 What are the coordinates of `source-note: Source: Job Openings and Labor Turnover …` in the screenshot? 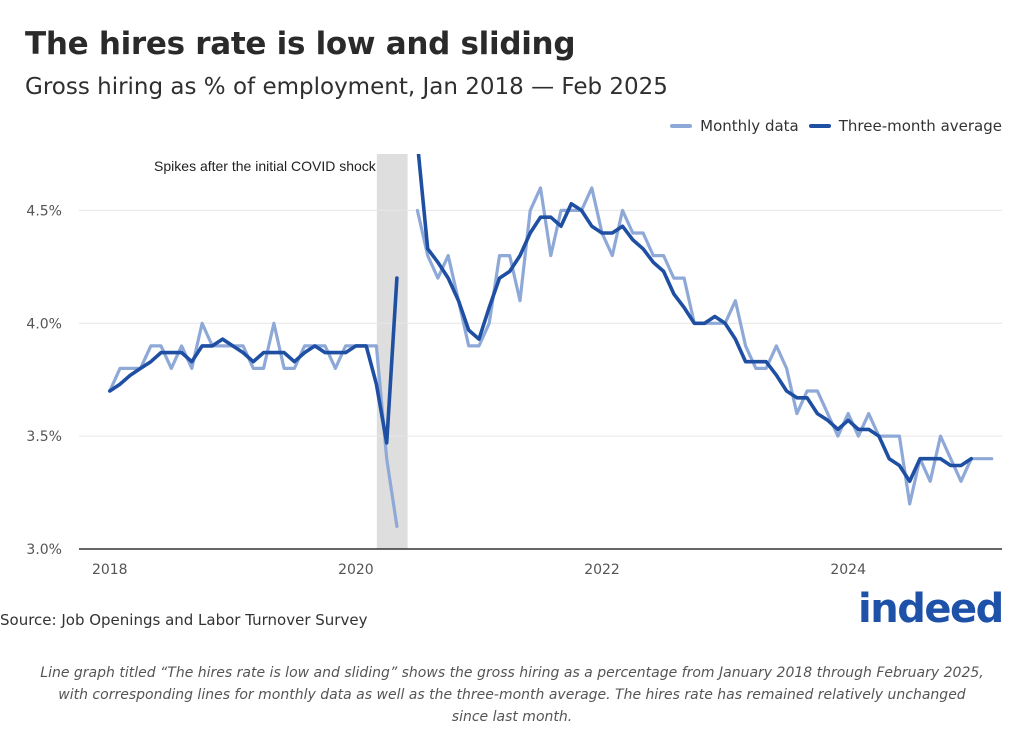 It's located at (184, 620).